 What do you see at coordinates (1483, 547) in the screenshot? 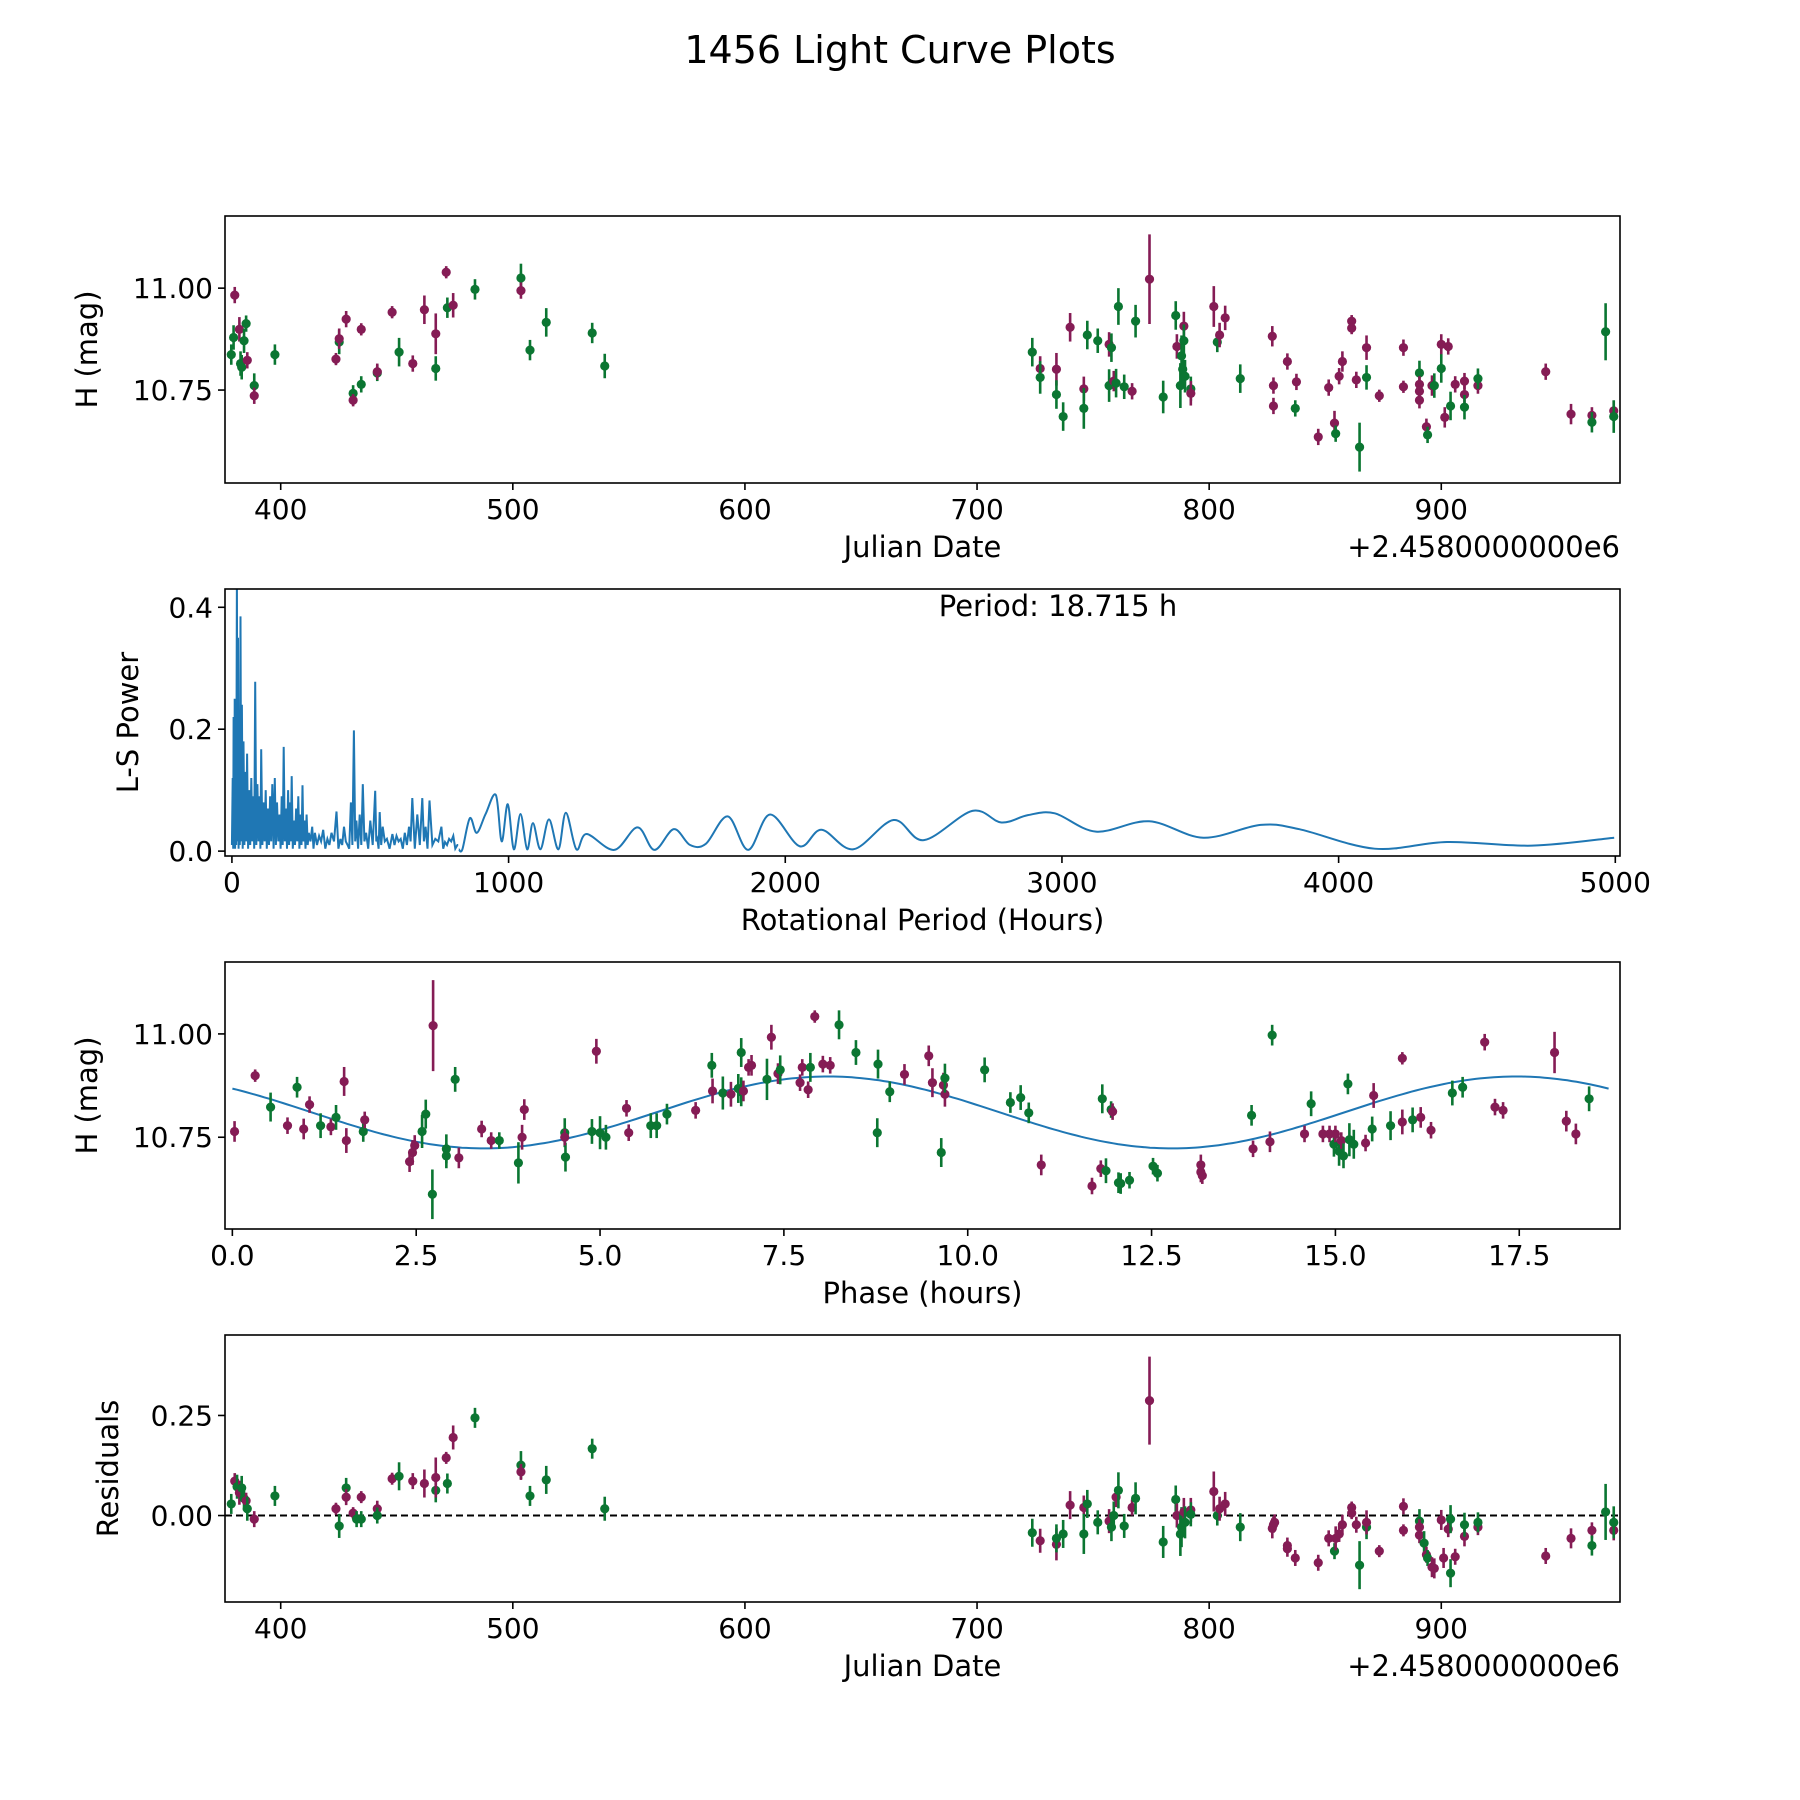
I see `x-offset-text: +2.4580000000e6` at bounding box center [1483, 547].